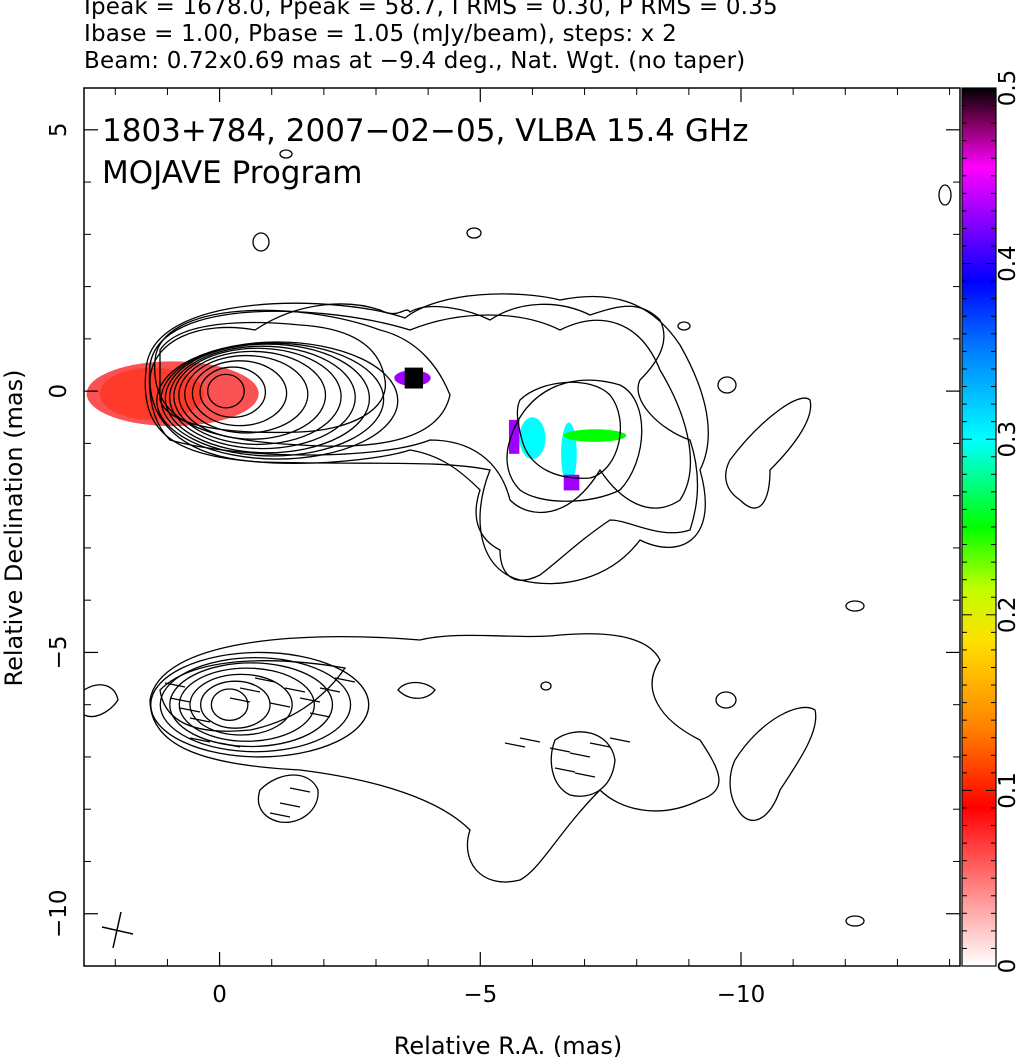 This screenshot has width=1022, height=1061. What do you see at coordinates (1008, 790) in the screenshot?
I see `colorbar-tick-label: 0.1` at bounding box center [1008, 790].